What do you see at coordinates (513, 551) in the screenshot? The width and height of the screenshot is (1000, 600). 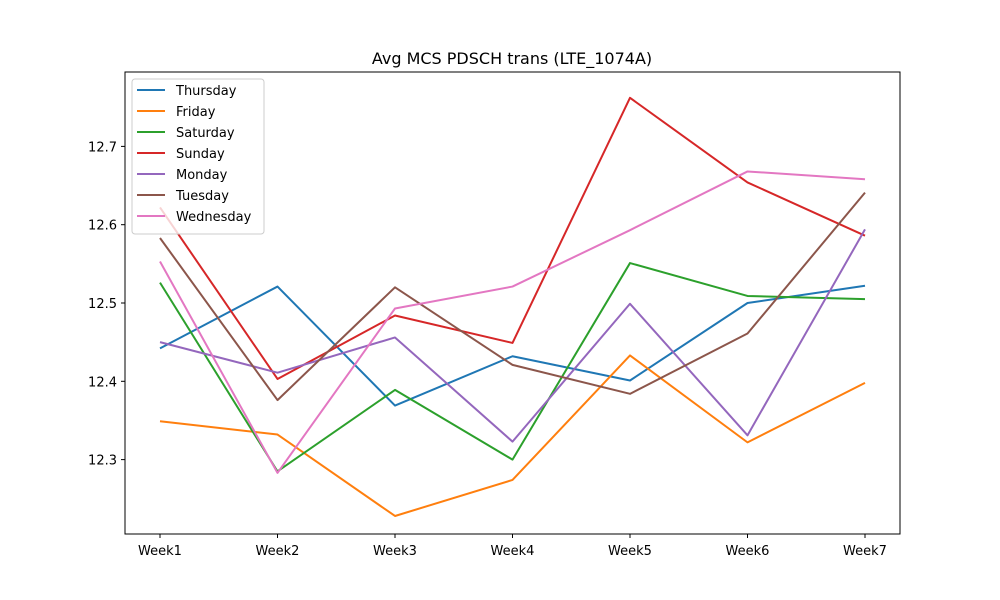 I see `x-tick-label: Week4` at bounding box center [513, 551].